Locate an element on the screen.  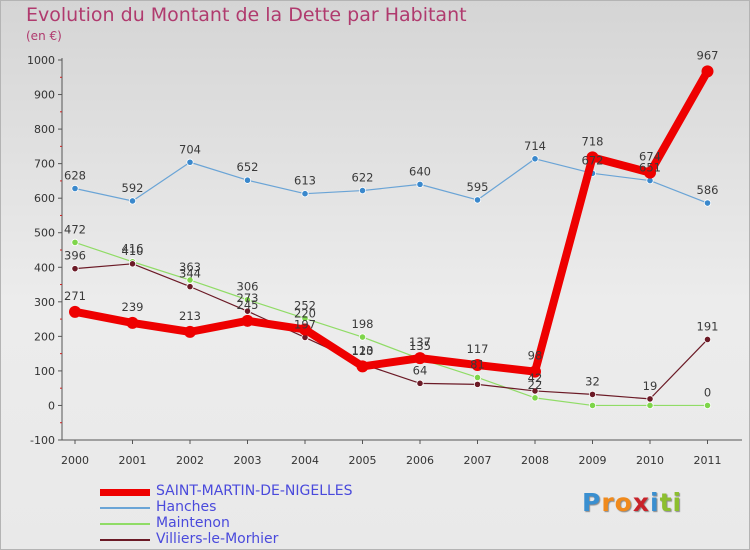
data-label: 718 is located at coordinates (593, 141).